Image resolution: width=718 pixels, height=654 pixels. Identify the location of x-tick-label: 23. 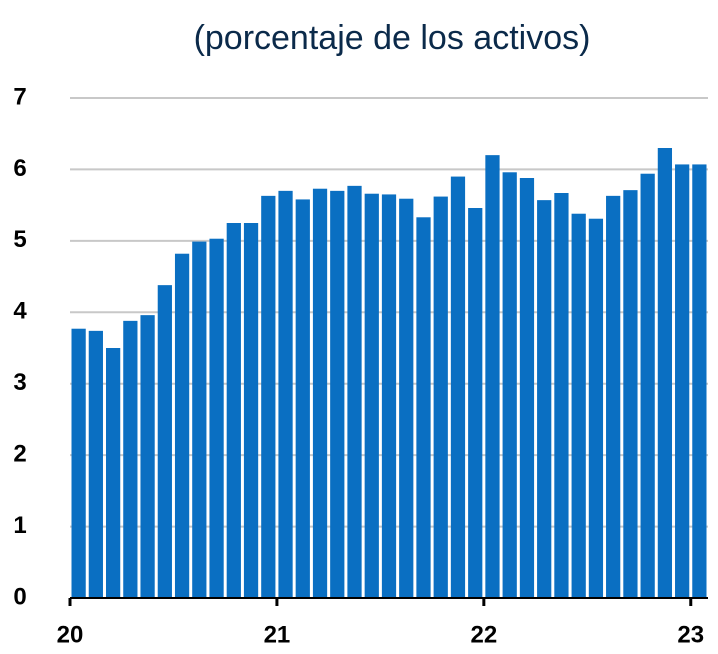
(690, 634).